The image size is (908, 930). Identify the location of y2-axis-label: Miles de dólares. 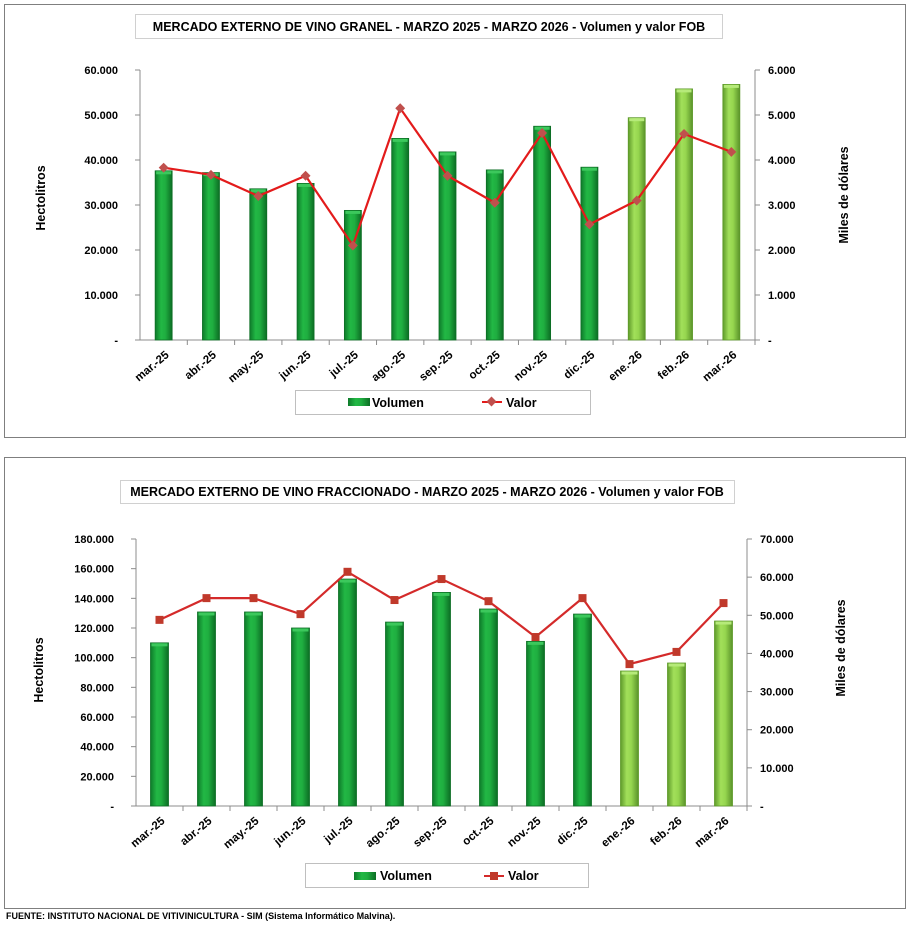
(841, 647).